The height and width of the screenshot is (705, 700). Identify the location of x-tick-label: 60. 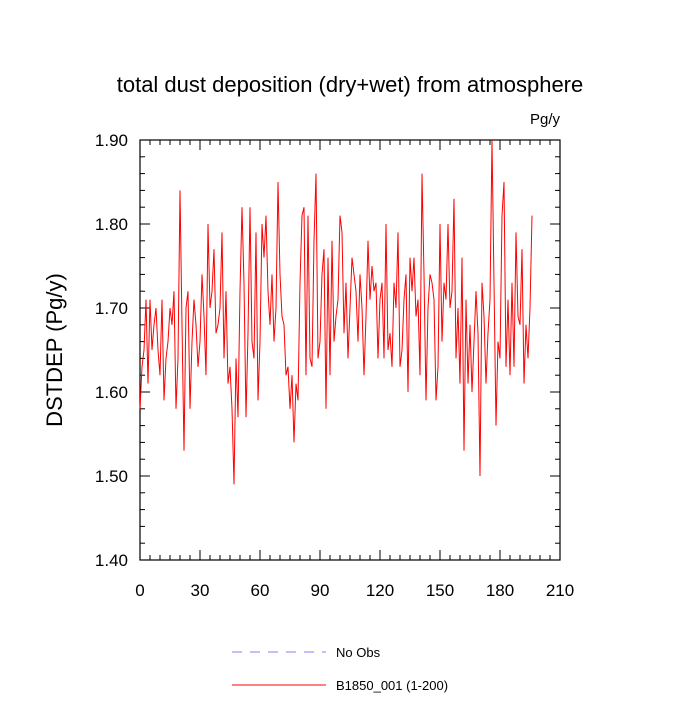
(260, 590).